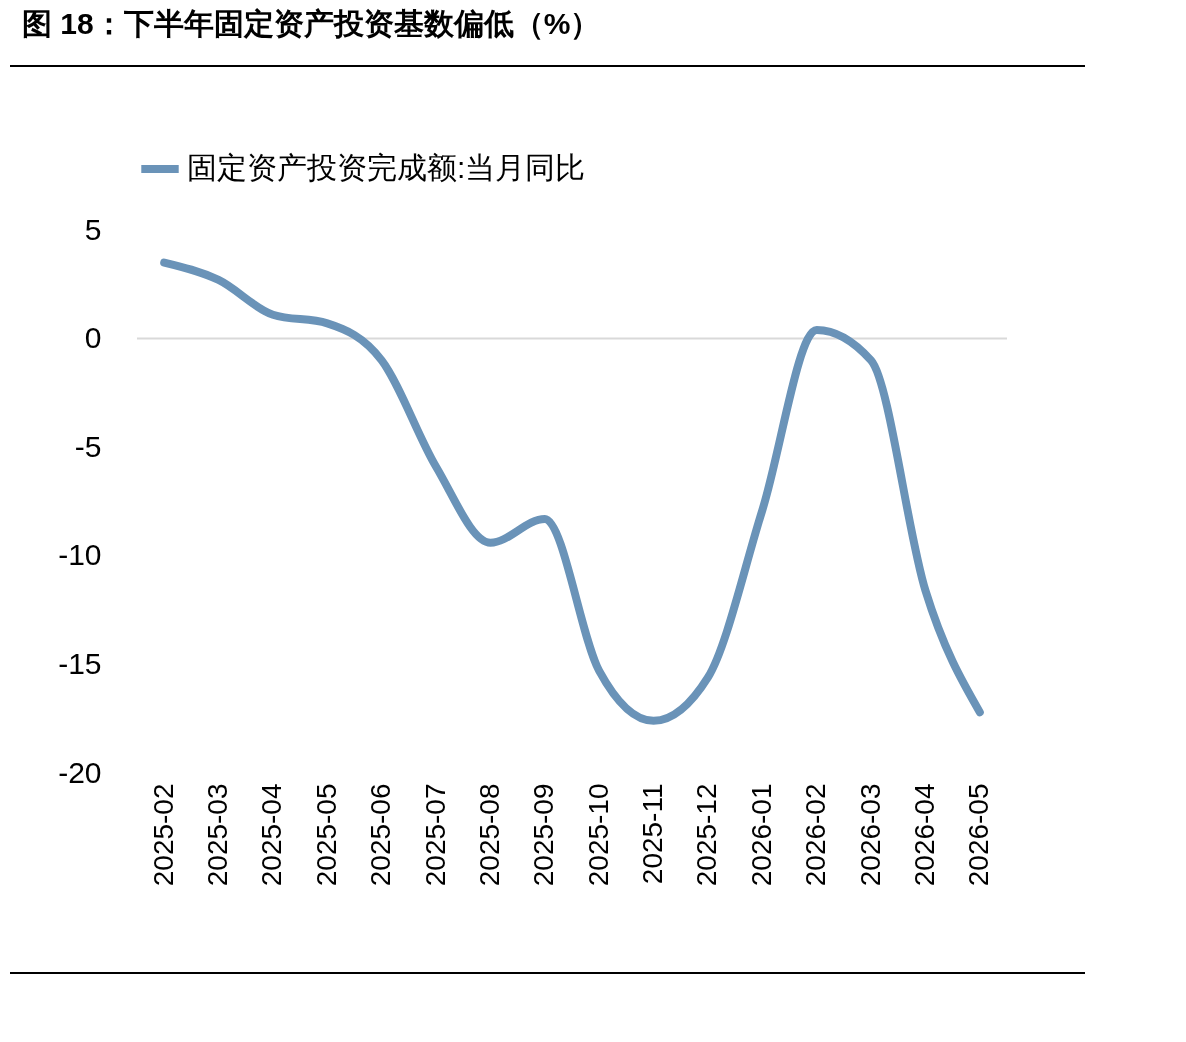  What do you see at coordinates (88, 446) in the screenshot?
I see `y-tick-label: -5` at bounding box center [88, 446].